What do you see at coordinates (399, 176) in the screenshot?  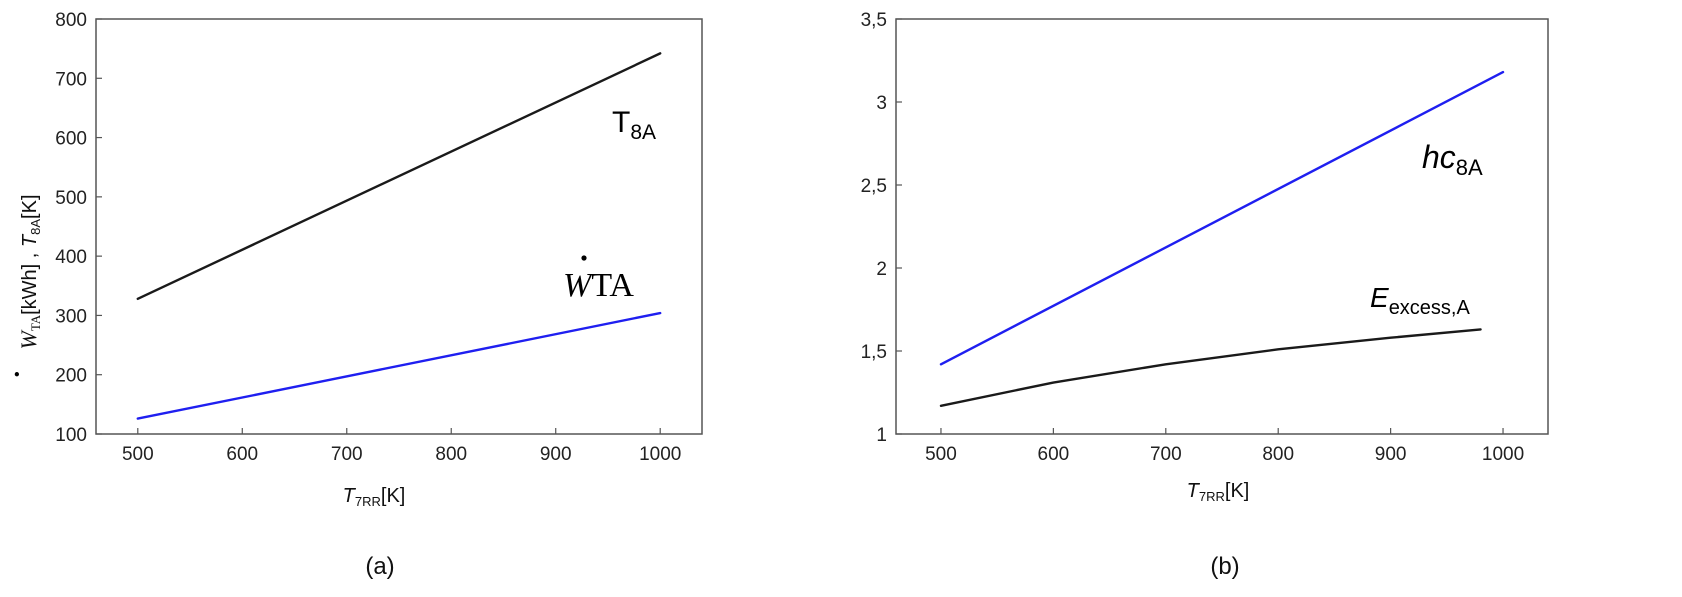 I see `series-line-t8a` at bounding box center [399, 176].